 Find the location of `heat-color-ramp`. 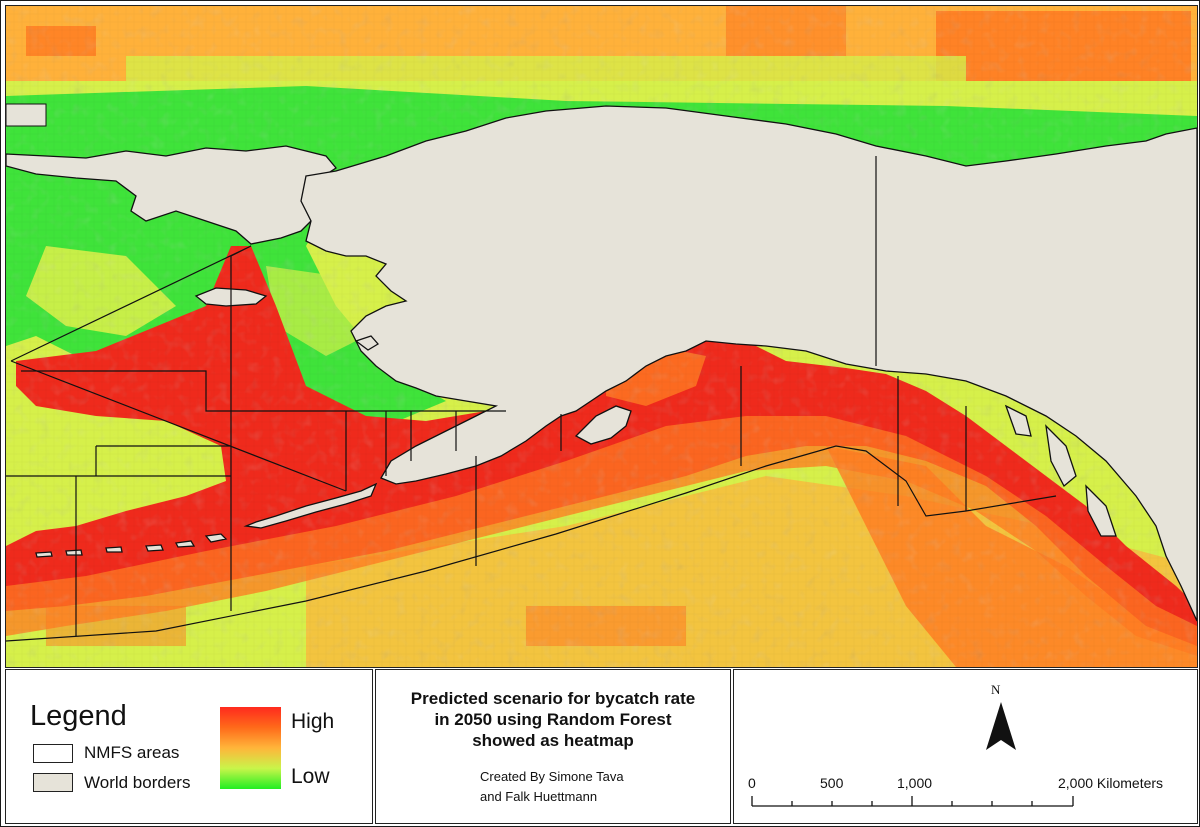

heat-color-ramp is located at coordinates (250, 748).